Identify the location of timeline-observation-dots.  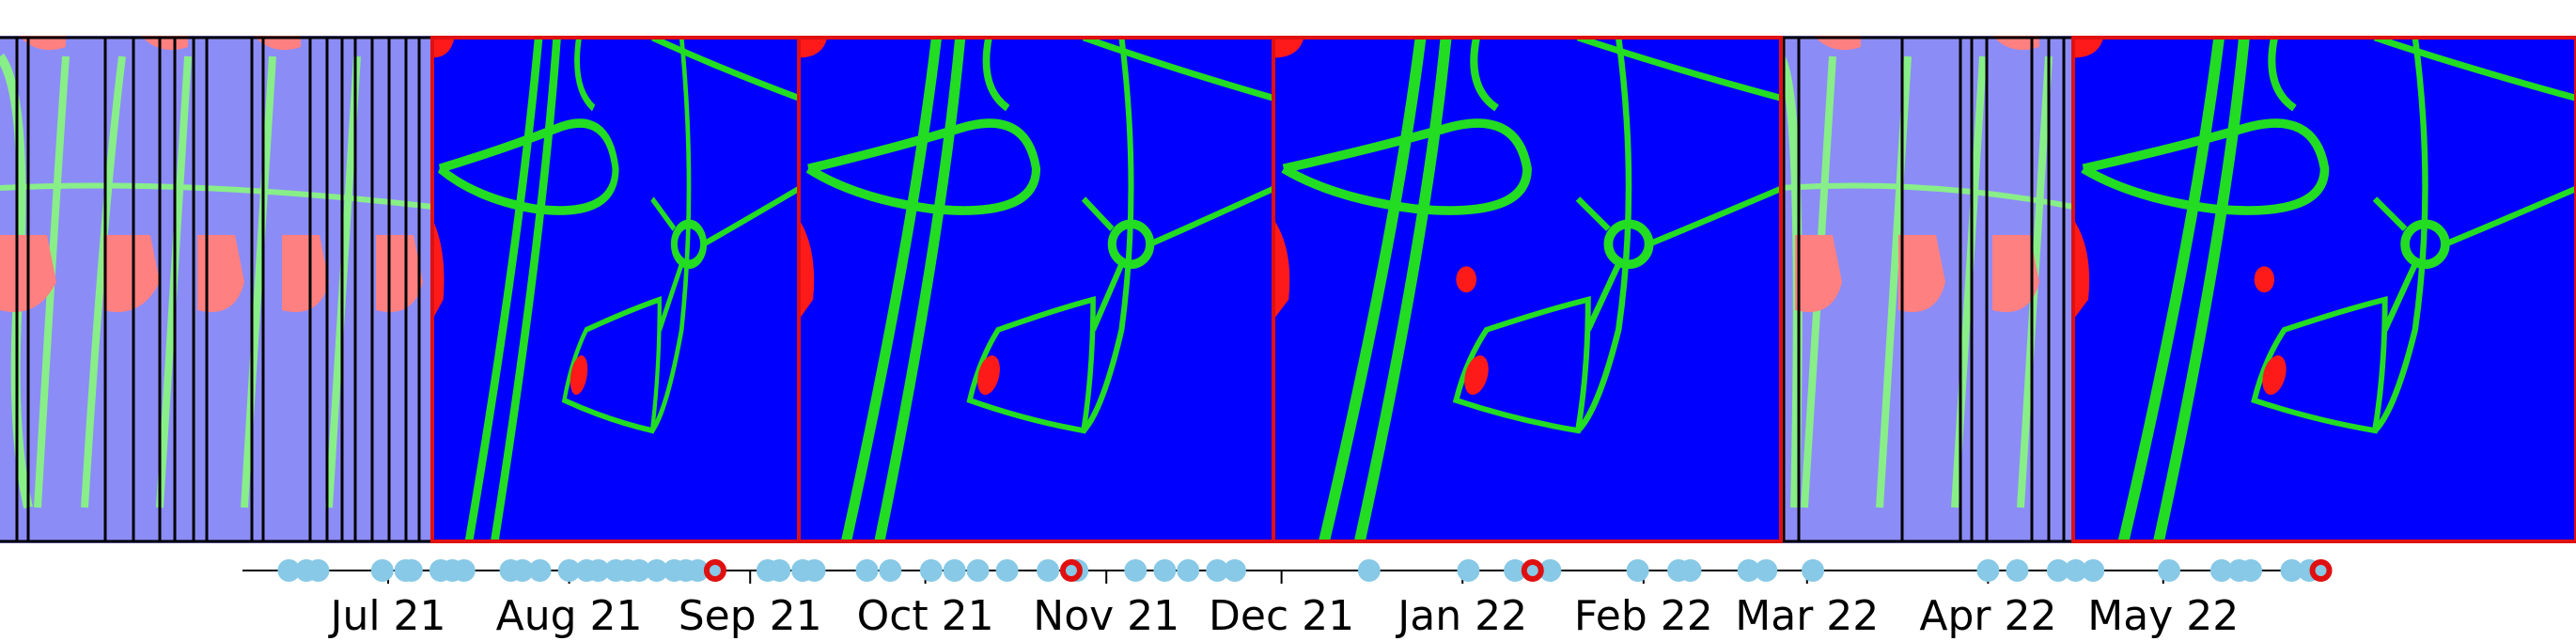
(1299, 570).